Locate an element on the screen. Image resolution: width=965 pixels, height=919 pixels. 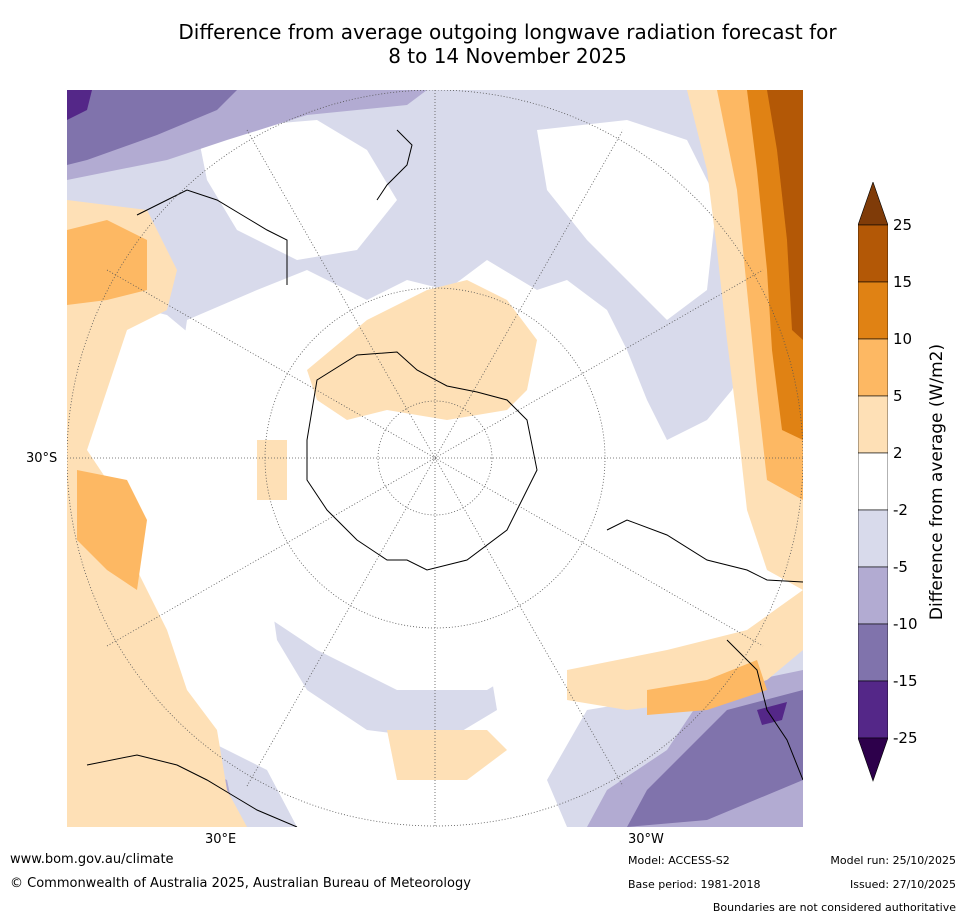
colorbar-tick-label: -15 is located at coordinates (905, 681).